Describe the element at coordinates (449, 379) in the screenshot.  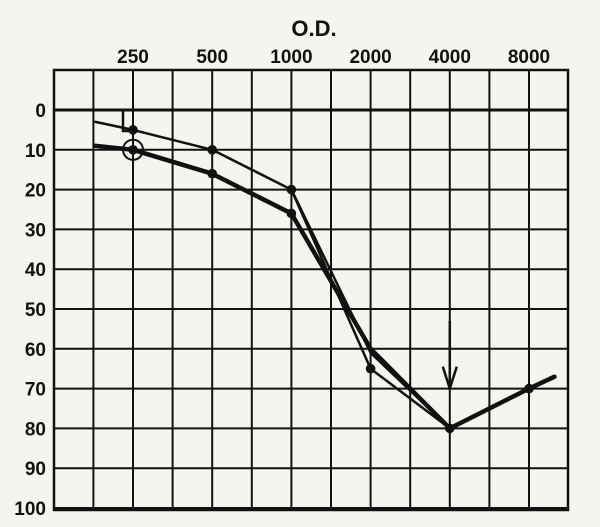
I see `down-arrow-icon` at that location.